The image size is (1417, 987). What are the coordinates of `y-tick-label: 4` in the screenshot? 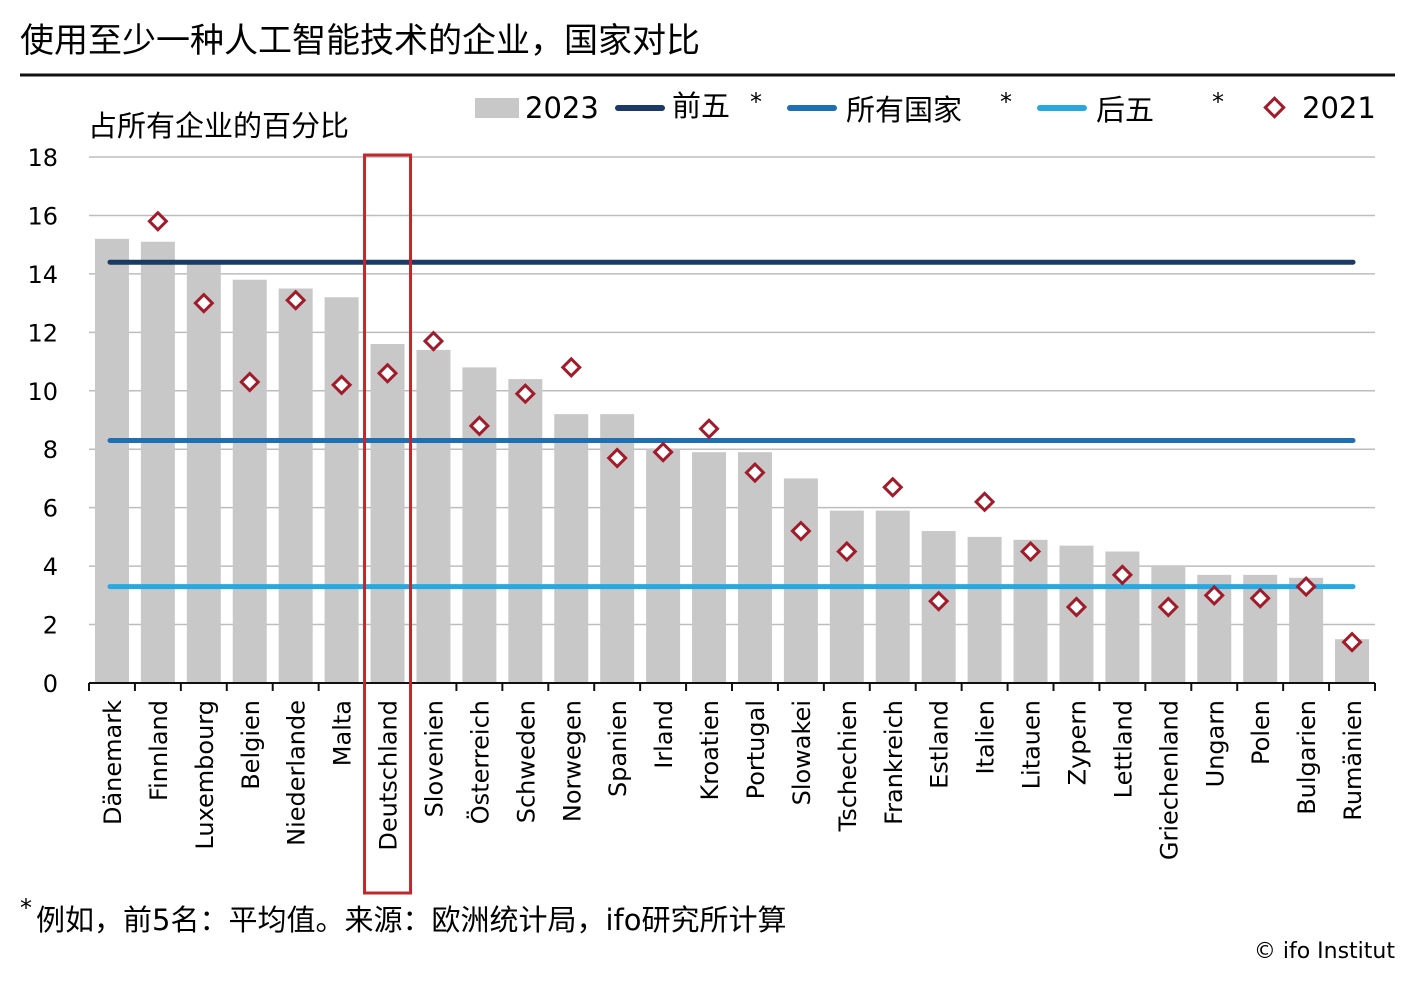 It's located at (50, 567).